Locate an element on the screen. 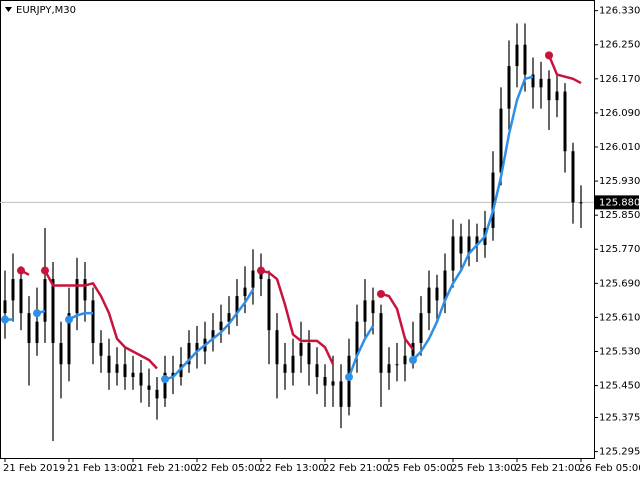 The height and width of the screenshot is (480, 640). y-tick-label: 126.010 is located at coordinates (619, 147).